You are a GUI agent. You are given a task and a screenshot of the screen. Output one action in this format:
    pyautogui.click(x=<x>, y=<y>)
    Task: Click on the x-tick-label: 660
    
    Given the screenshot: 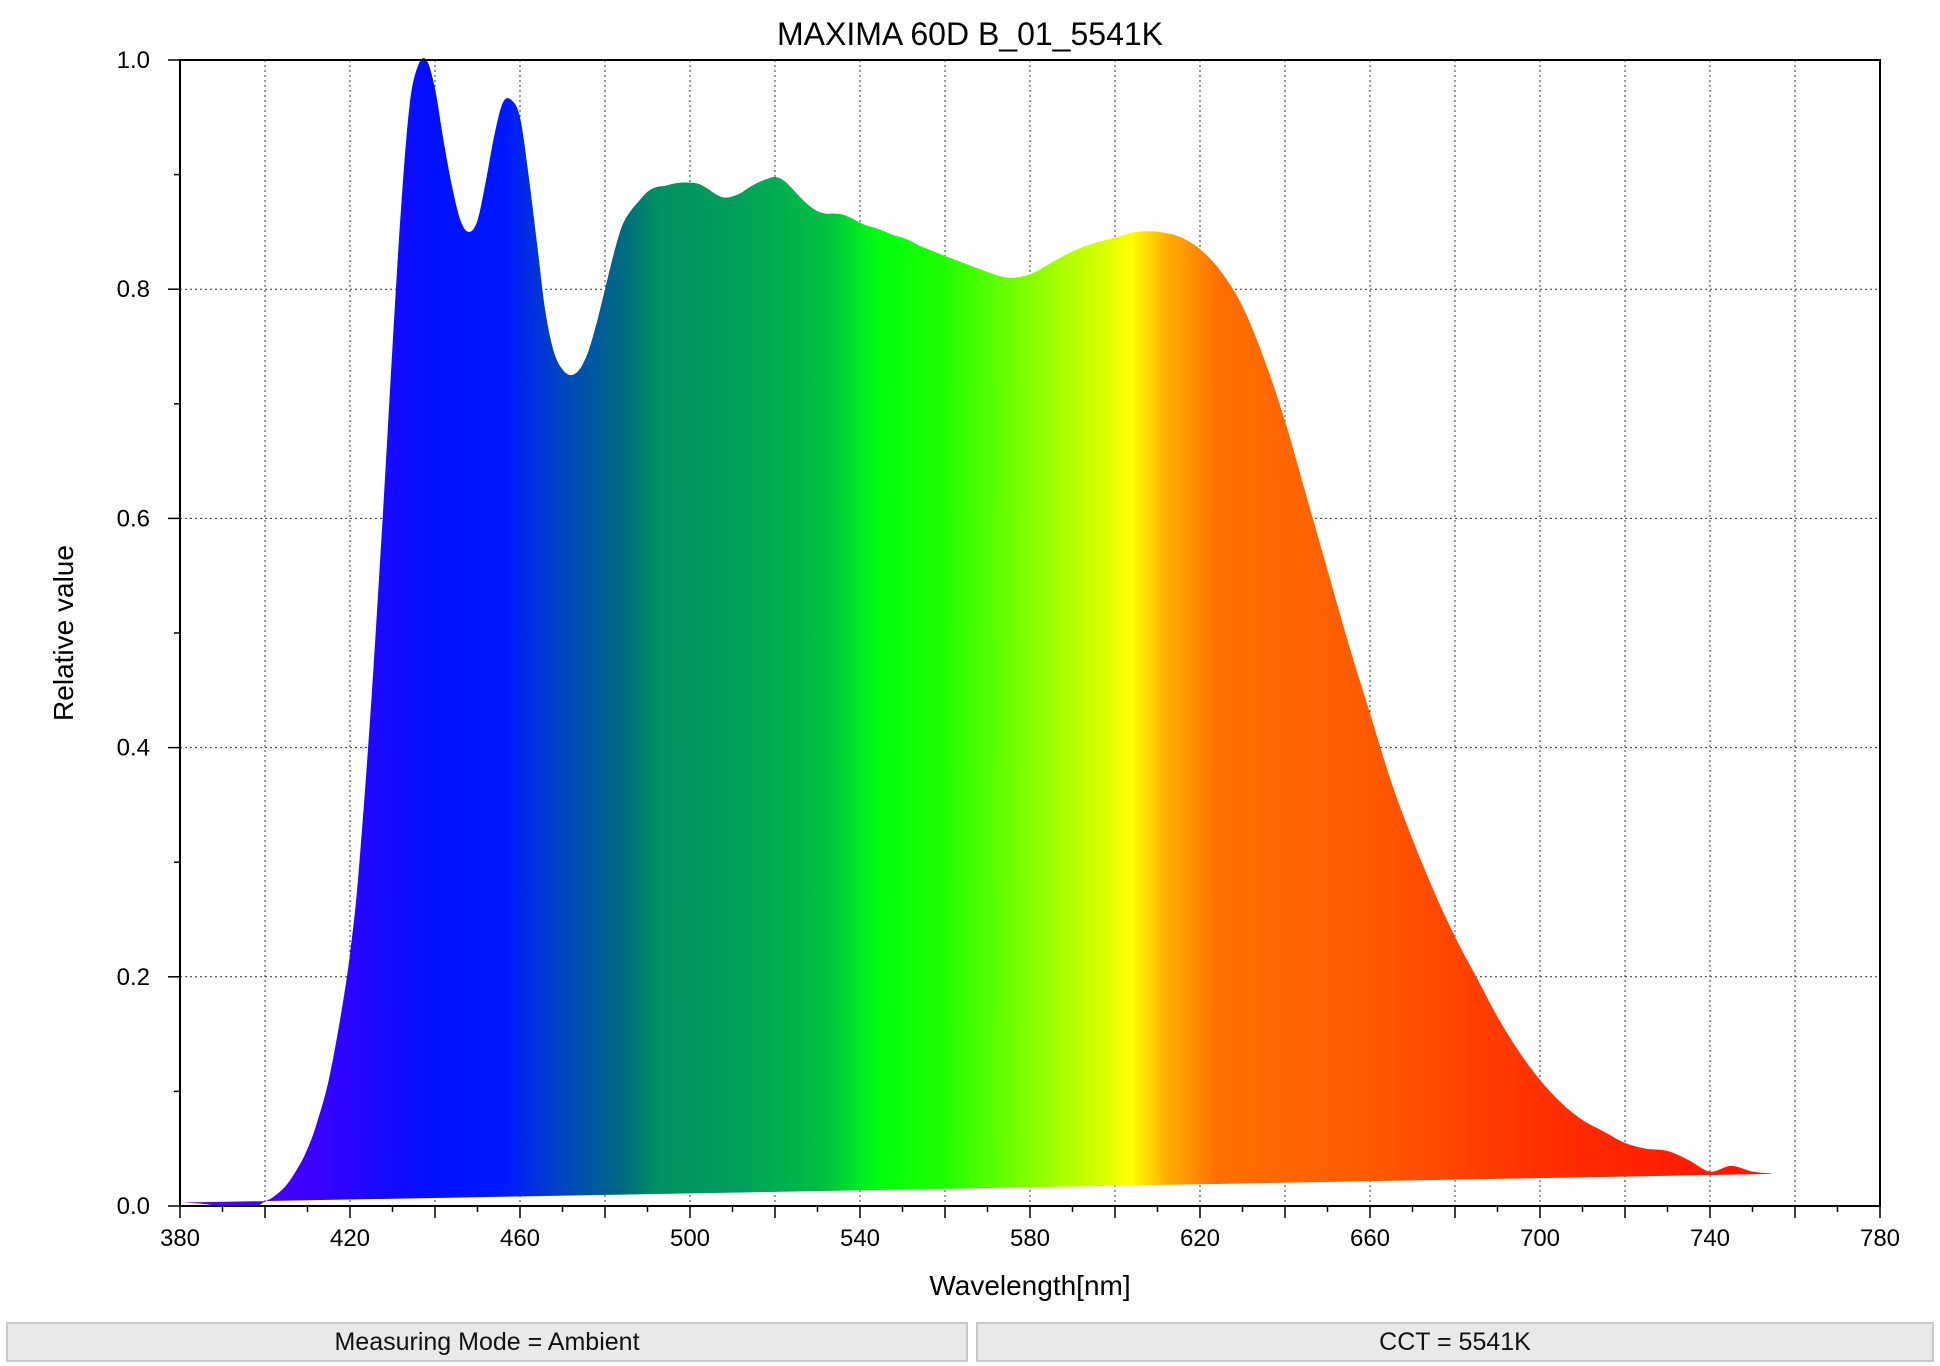 What is the action you would take?
    pyautogui.click(x=1370, y=1238)
    